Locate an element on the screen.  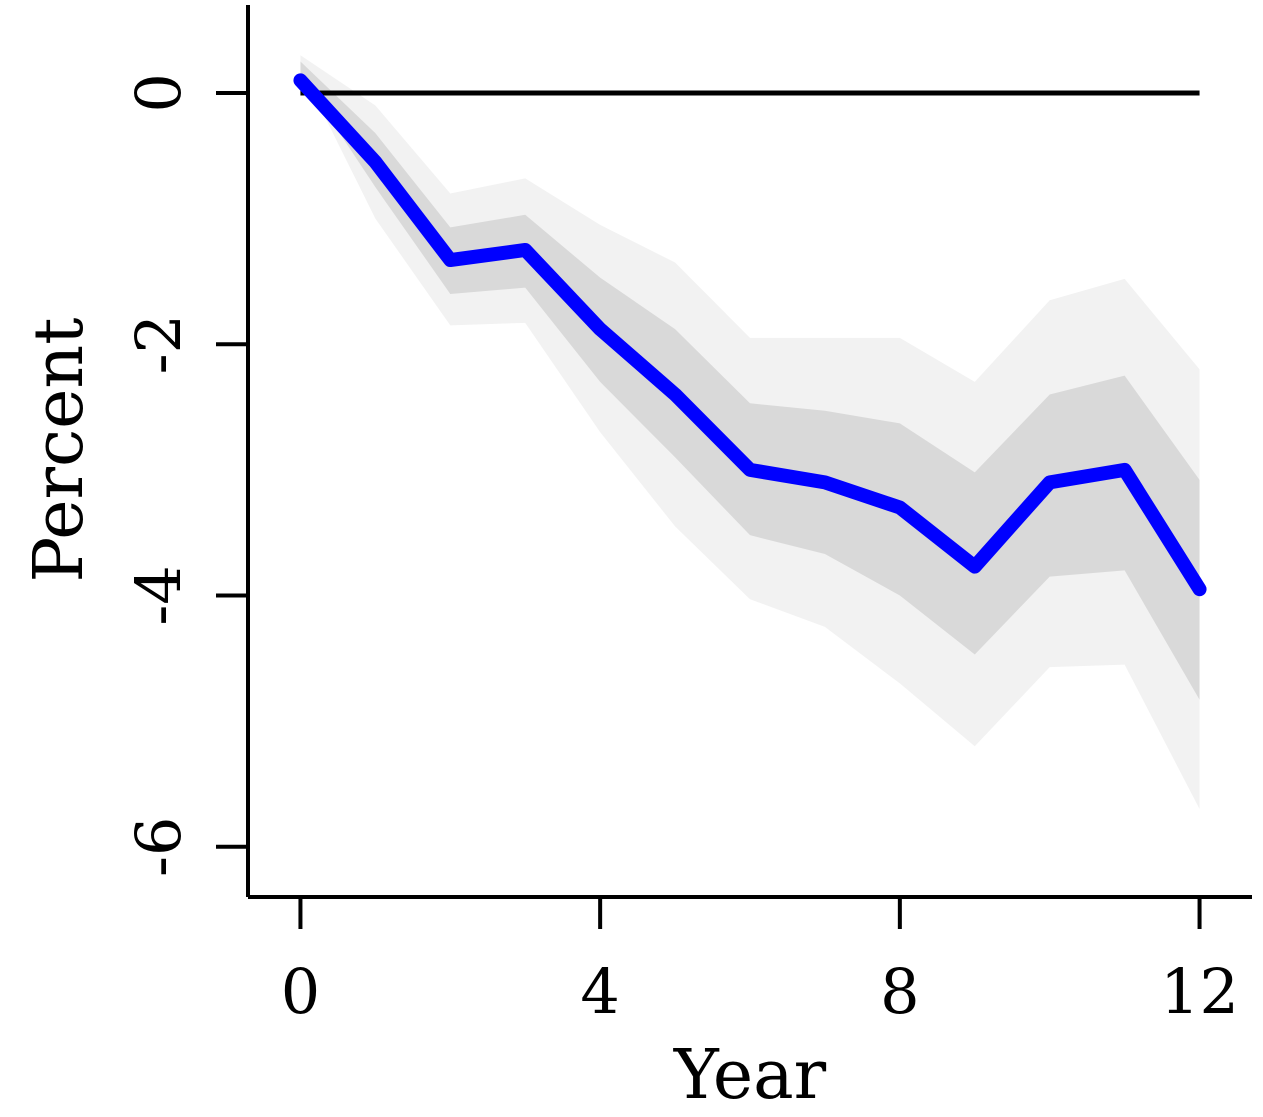
y-tick-label: 0 is located at coordinates (158, 92).